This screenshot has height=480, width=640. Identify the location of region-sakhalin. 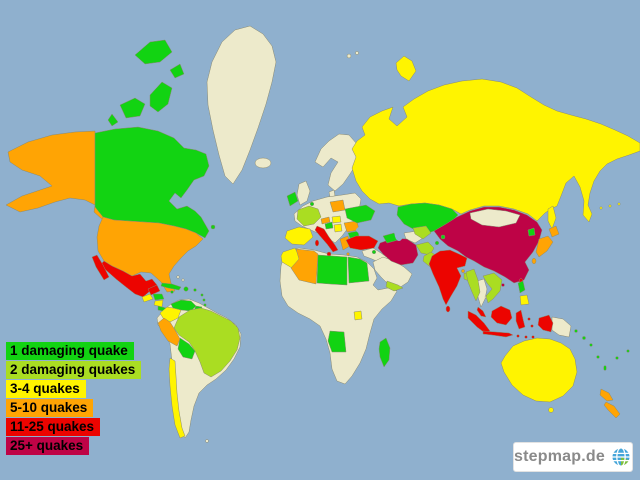
(552, 217).